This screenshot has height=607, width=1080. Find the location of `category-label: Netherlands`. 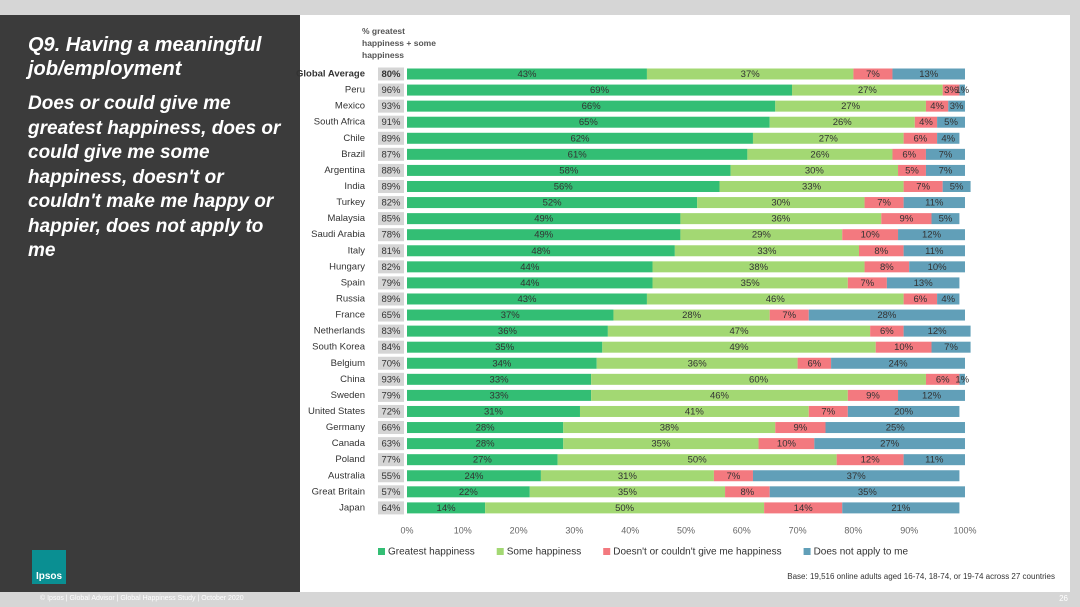

category-label: Netherlands is located at coordinates (339, 331).